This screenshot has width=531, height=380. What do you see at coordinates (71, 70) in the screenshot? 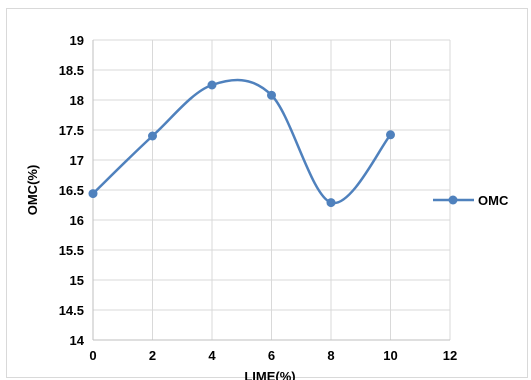
I see `y-tick-label: 18.5` at bounding box center [71, 70].